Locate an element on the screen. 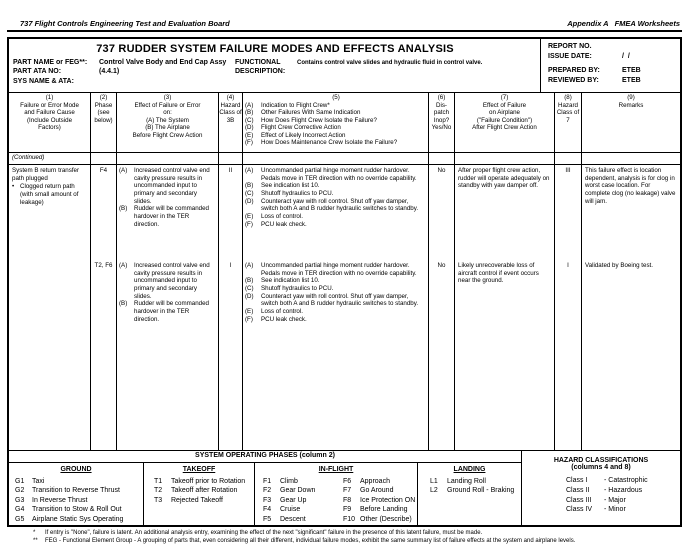 Image resolution: width=689 pixels, height=559 pixels. item-tag: T2 is located at coordinates (158, 491).